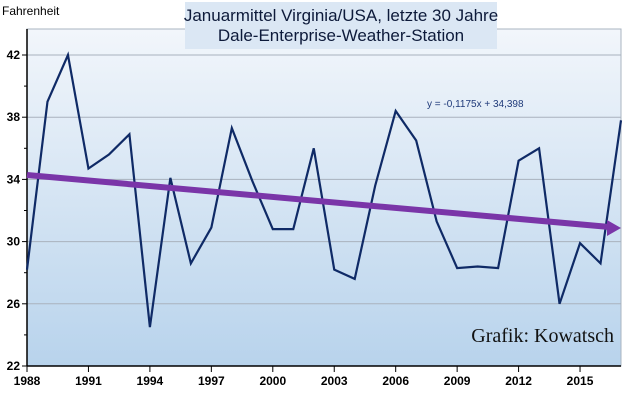 This screenshot has width=640, height=414. I want to click on y-tick-label: 22, so click(14, 366).